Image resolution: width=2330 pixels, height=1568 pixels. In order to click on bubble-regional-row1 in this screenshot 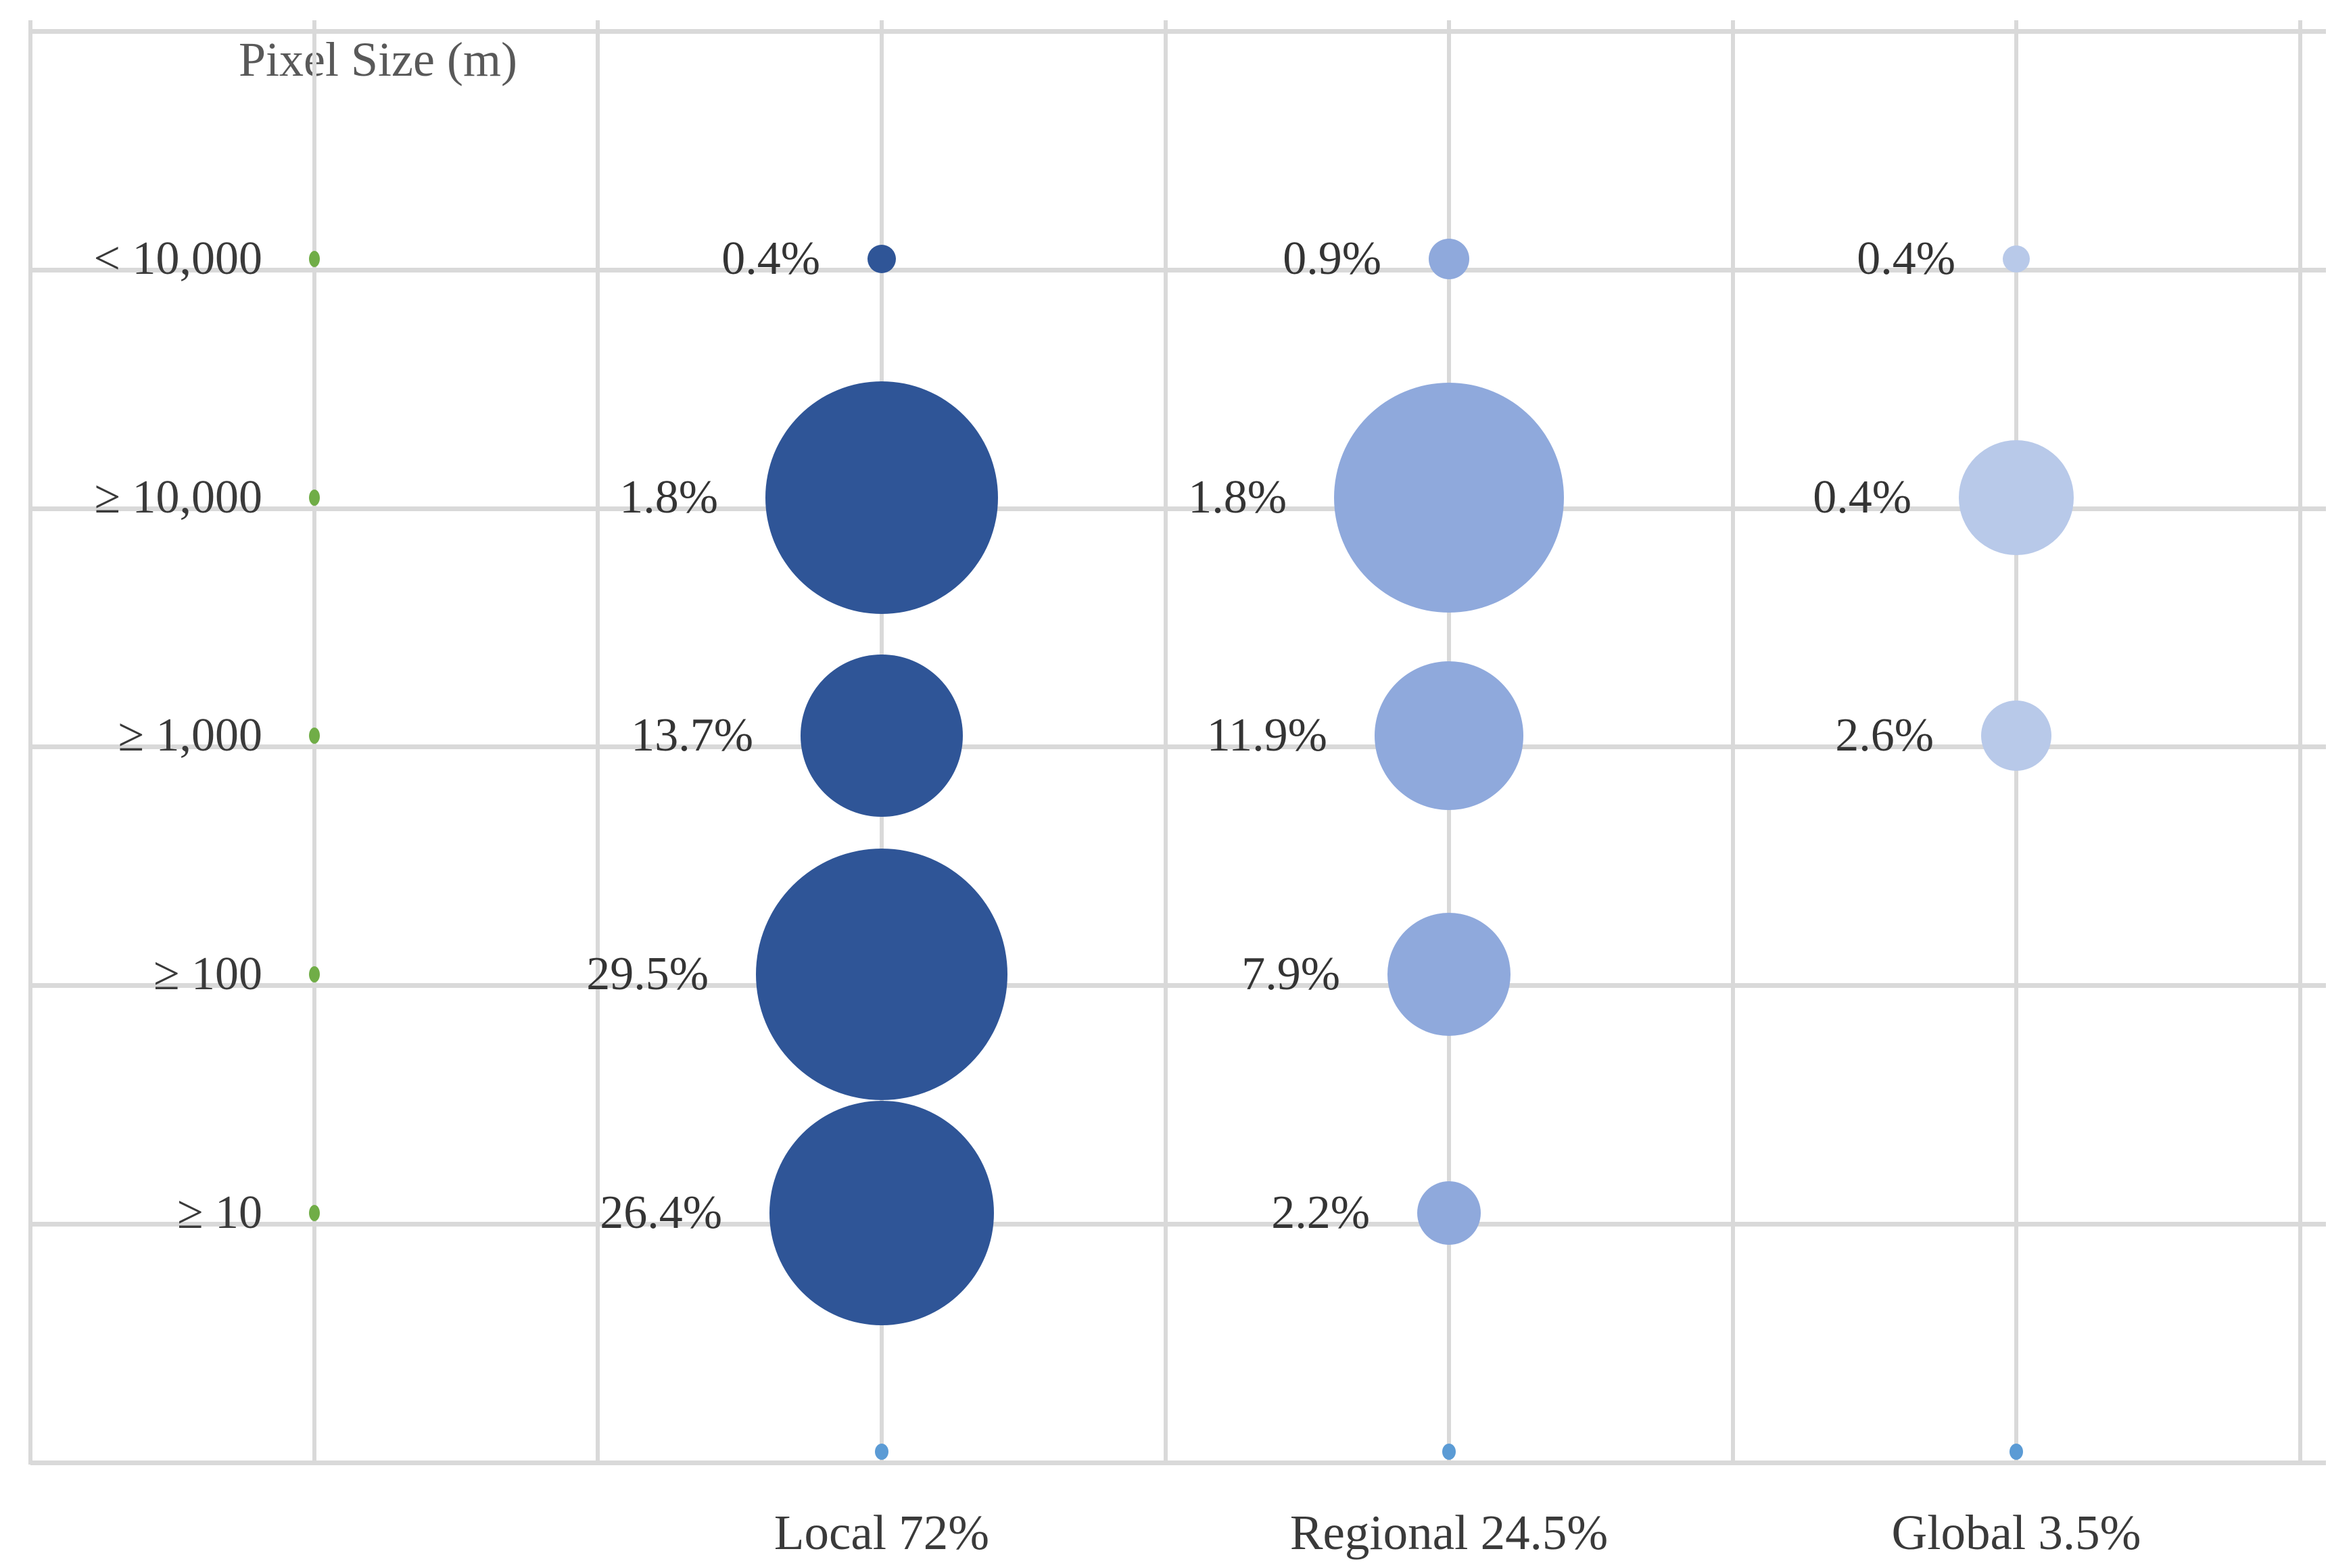, I will do `click(1449, 259)`.